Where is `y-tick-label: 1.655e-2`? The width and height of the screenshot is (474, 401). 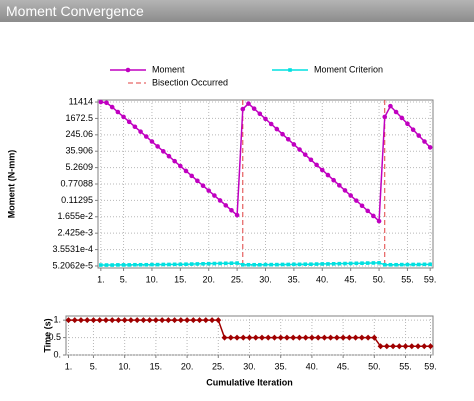 y-tick-label: 1.655e-2 is located at coordinates (75, 216).